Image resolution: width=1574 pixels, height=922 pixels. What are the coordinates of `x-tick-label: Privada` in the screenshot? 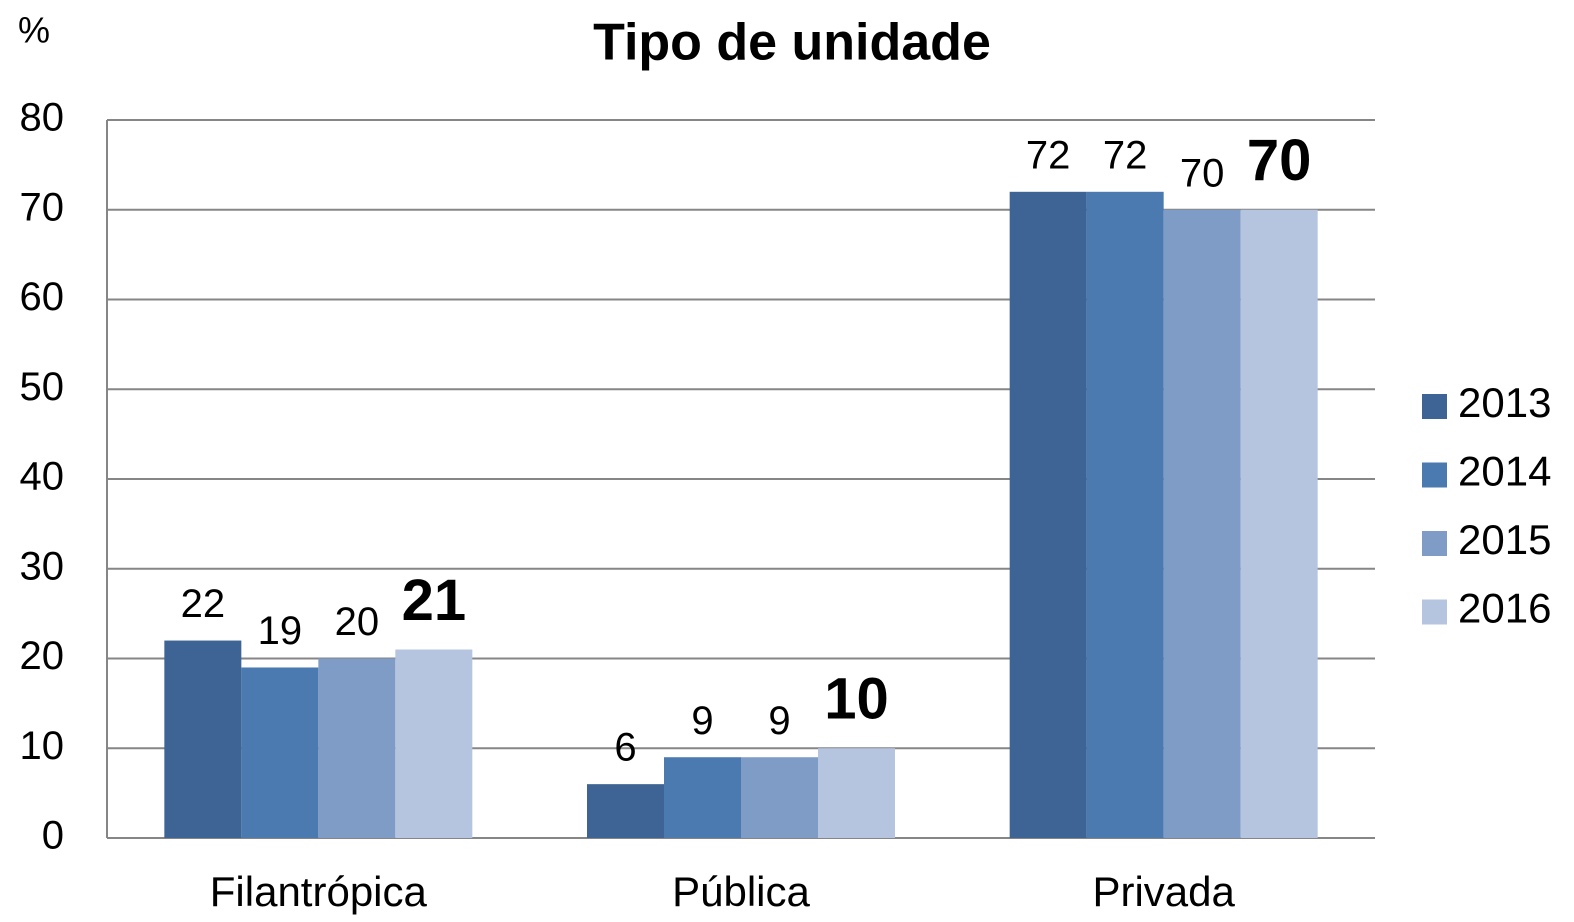 It's located at (1163, 891).